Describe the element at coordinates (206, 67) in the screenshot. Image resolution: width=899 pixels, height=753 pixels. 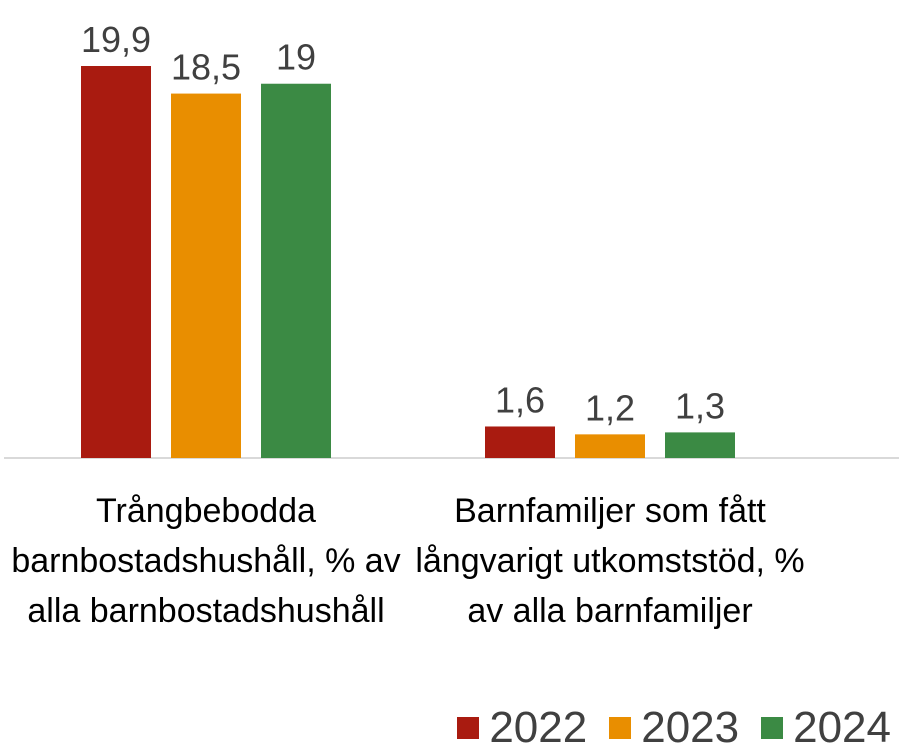
I see `value-label: 18,5` at that location.